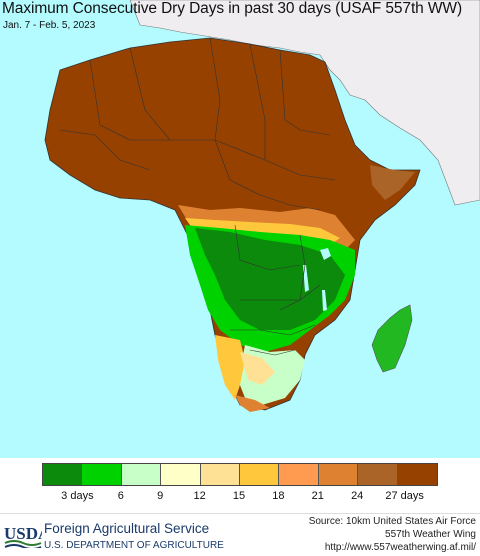 The image size is (480, 556). I want to click on legend-tick-label: 12, so click(199, 496).